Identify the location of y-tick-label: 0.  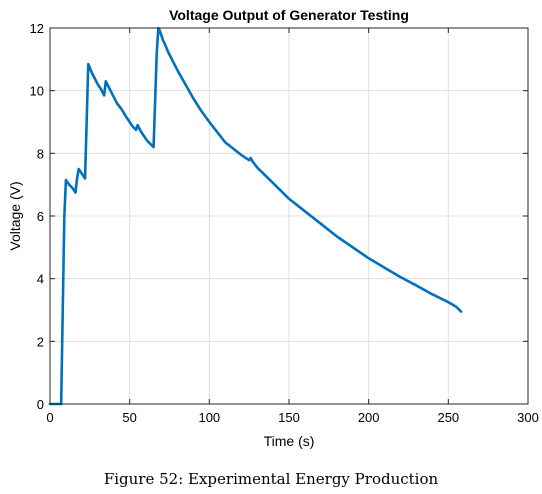
(40, 404).